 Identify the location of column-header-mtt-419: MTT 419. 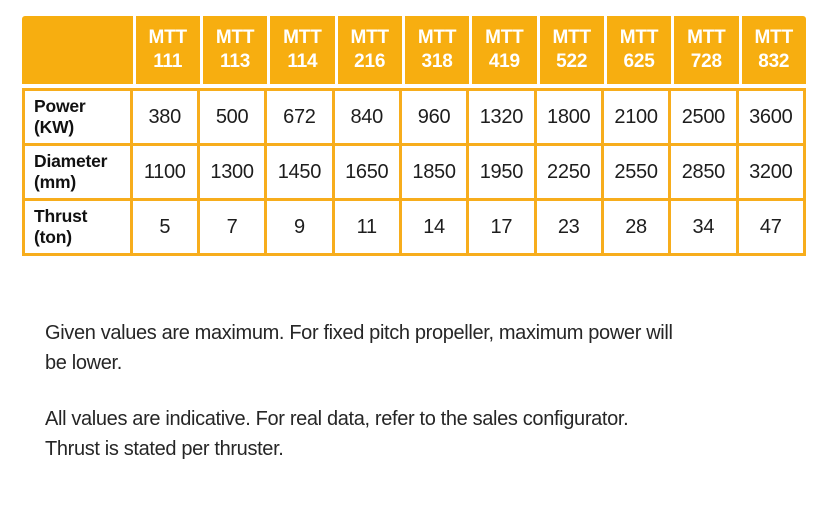
(503, 52).